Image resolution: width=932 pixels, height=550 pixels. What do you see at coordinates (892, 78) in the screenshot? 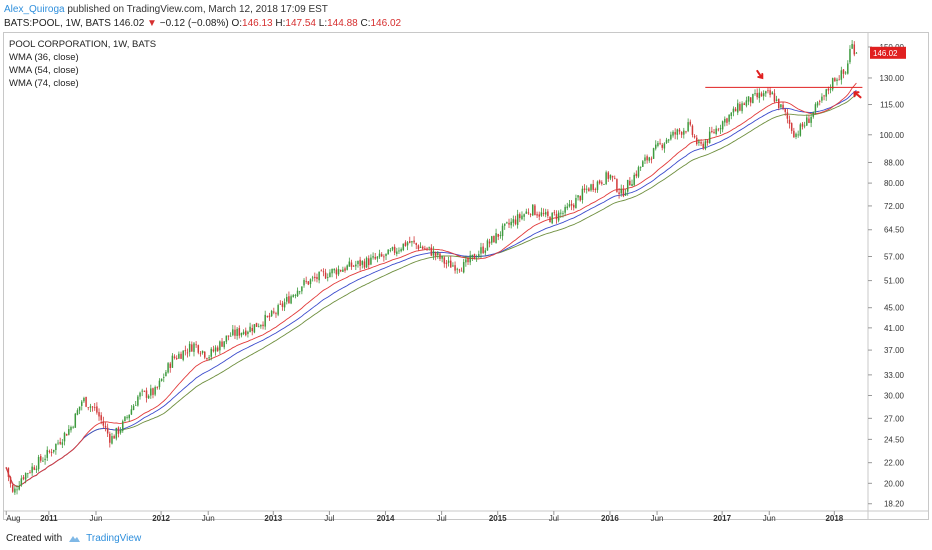
I see `y-tick-label: 130.00` at bounding box center [892, 78].